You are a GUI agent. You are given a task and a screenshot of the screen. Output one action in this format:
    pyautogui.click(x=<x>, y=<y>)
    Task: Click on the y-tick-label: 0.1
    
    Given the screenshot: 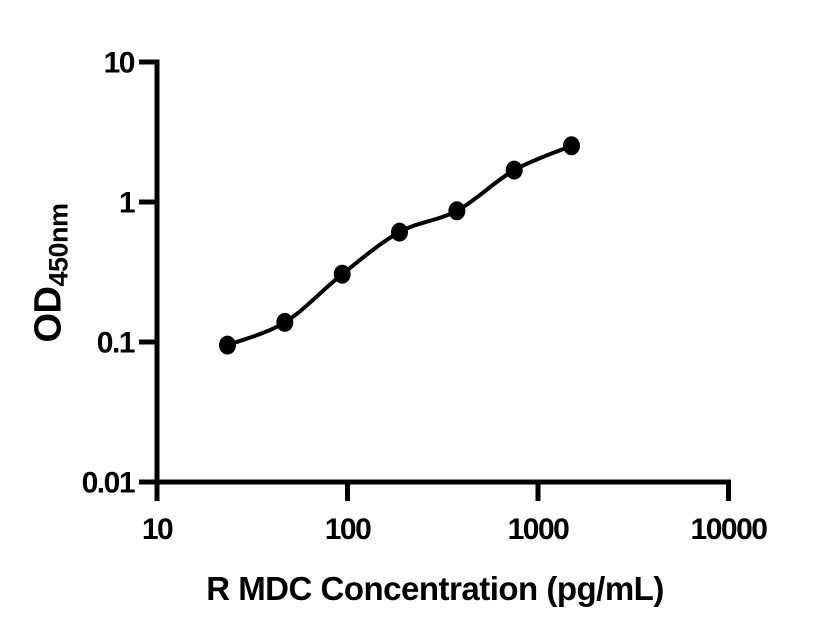 What is the action you would take?
    pyautogui.click(x=116, y=343)
    